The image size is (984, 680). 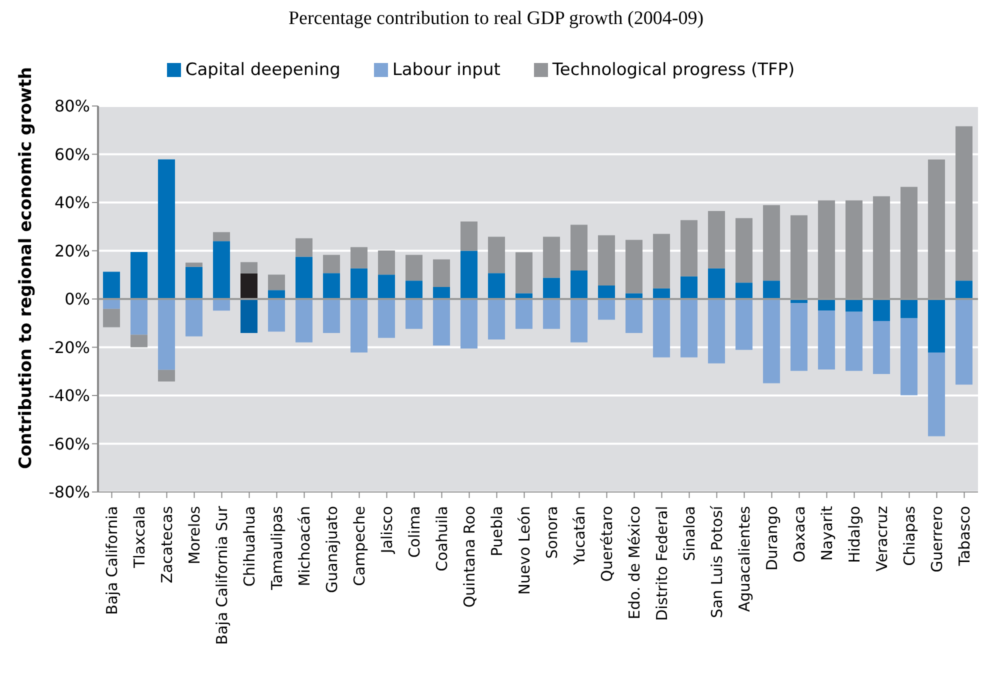 What do you see at coordinates (717, 561) in the screenshot?
I see `x-tick-label: San Luis Potosí` at bounding box center [717, 561].